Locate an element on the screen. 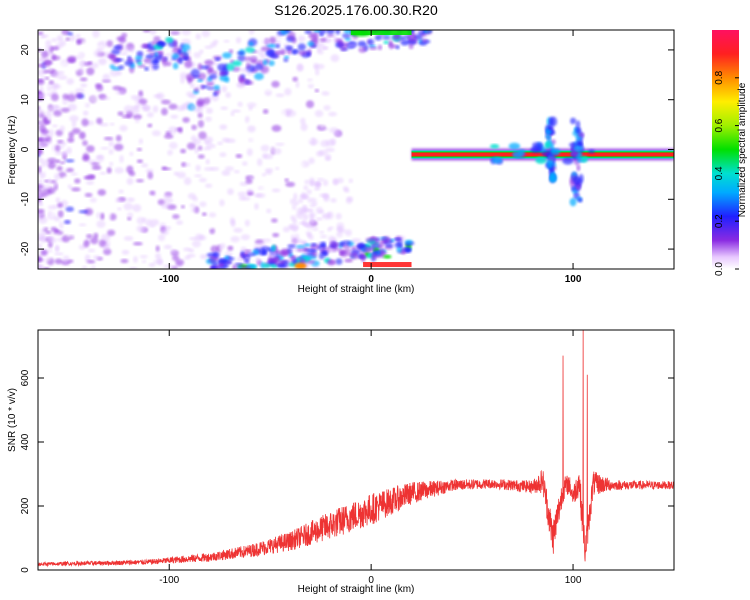 This screenshot has height=600, width=750. ytick-label: 10 is located at coordinates (25, 100).